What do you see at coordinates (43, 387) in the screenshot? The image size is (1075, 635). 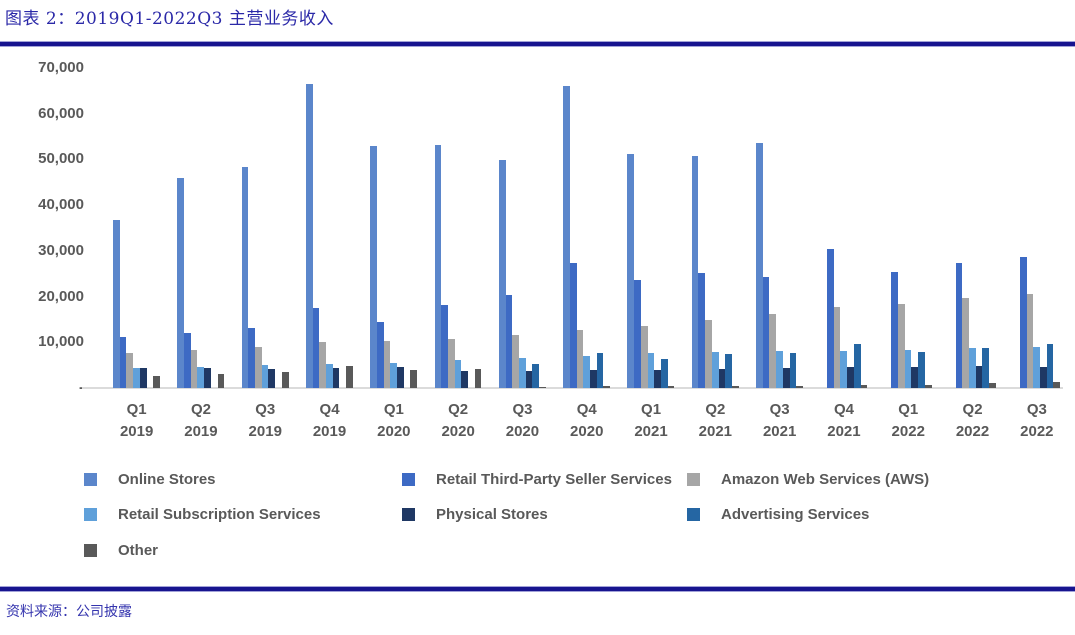 I see `y-tick-label: -` at bounding box center [43, 387].